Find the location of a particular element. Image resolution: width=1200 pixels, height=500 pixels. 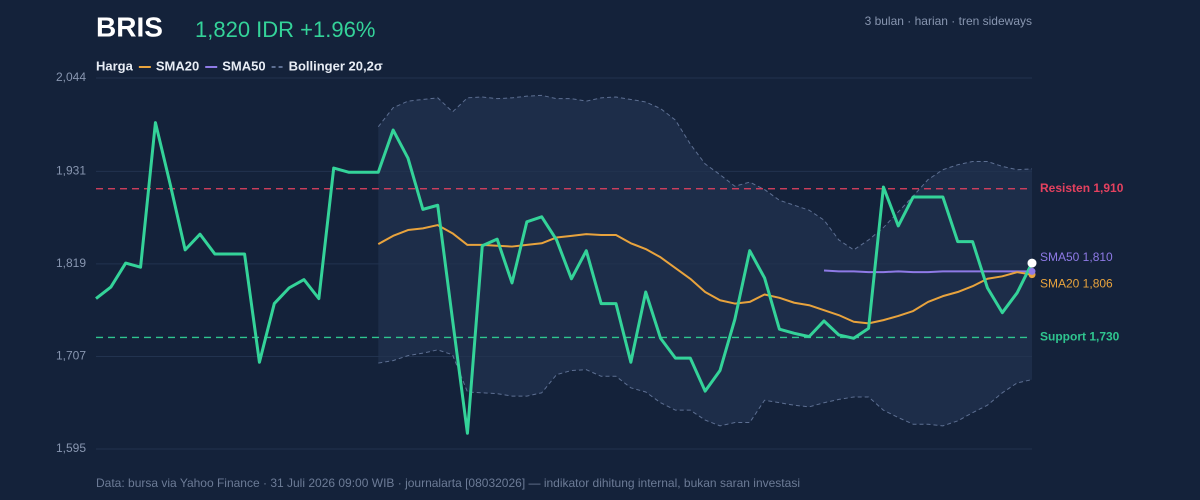

y-tick-label: 1,707 is located at coordinates (71, 356).